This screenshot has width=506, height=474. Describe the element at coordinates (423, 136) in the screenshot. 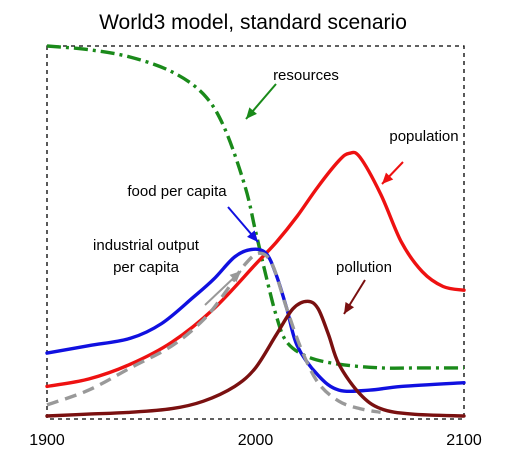

I see `annotation-label-population: population` at that location.